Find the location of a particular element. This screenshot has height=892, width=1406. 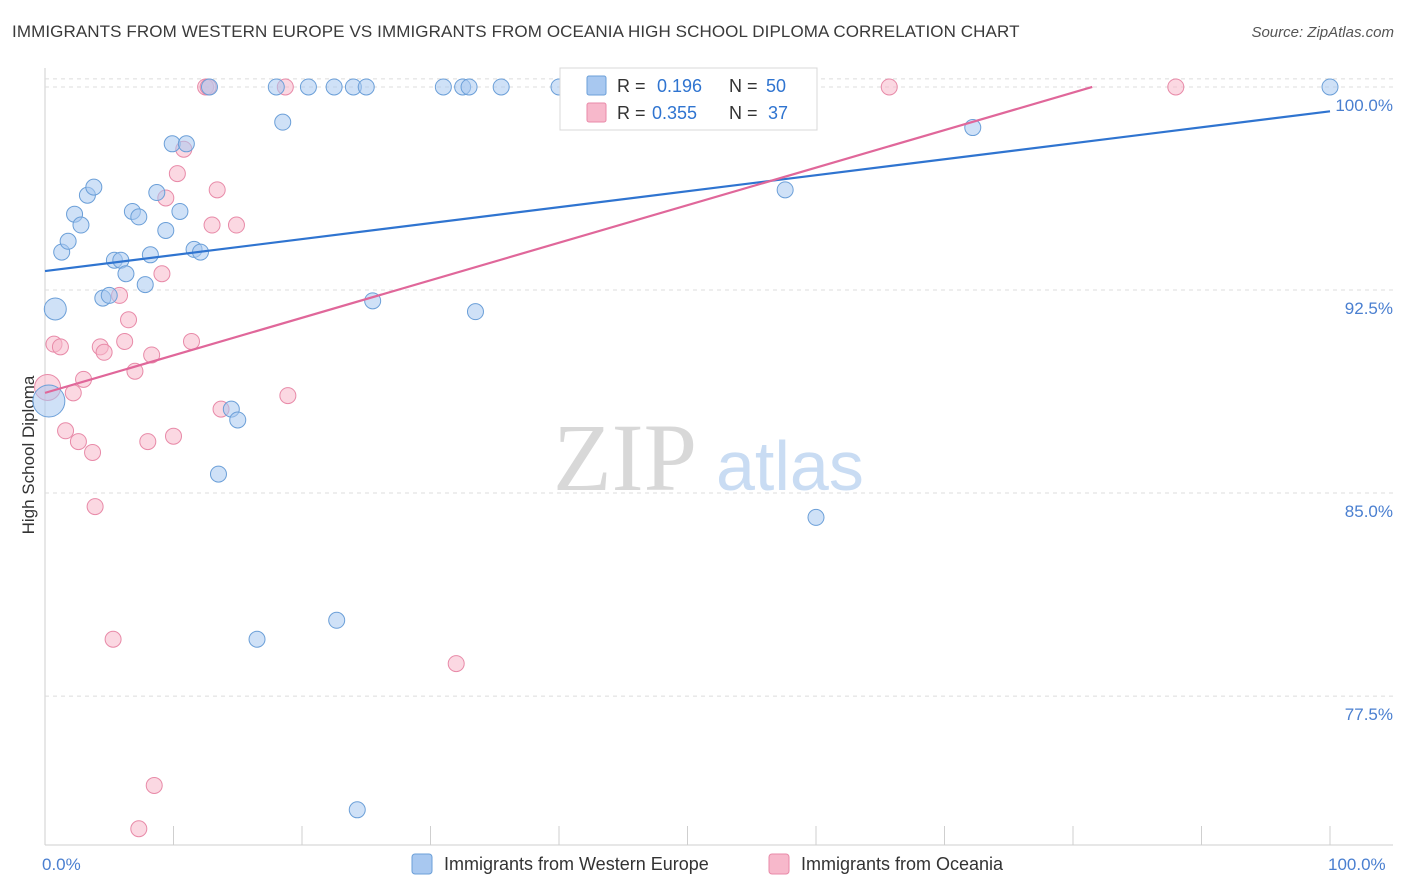

legend-n-value-2: 37 is located at coordinates (778, 113).